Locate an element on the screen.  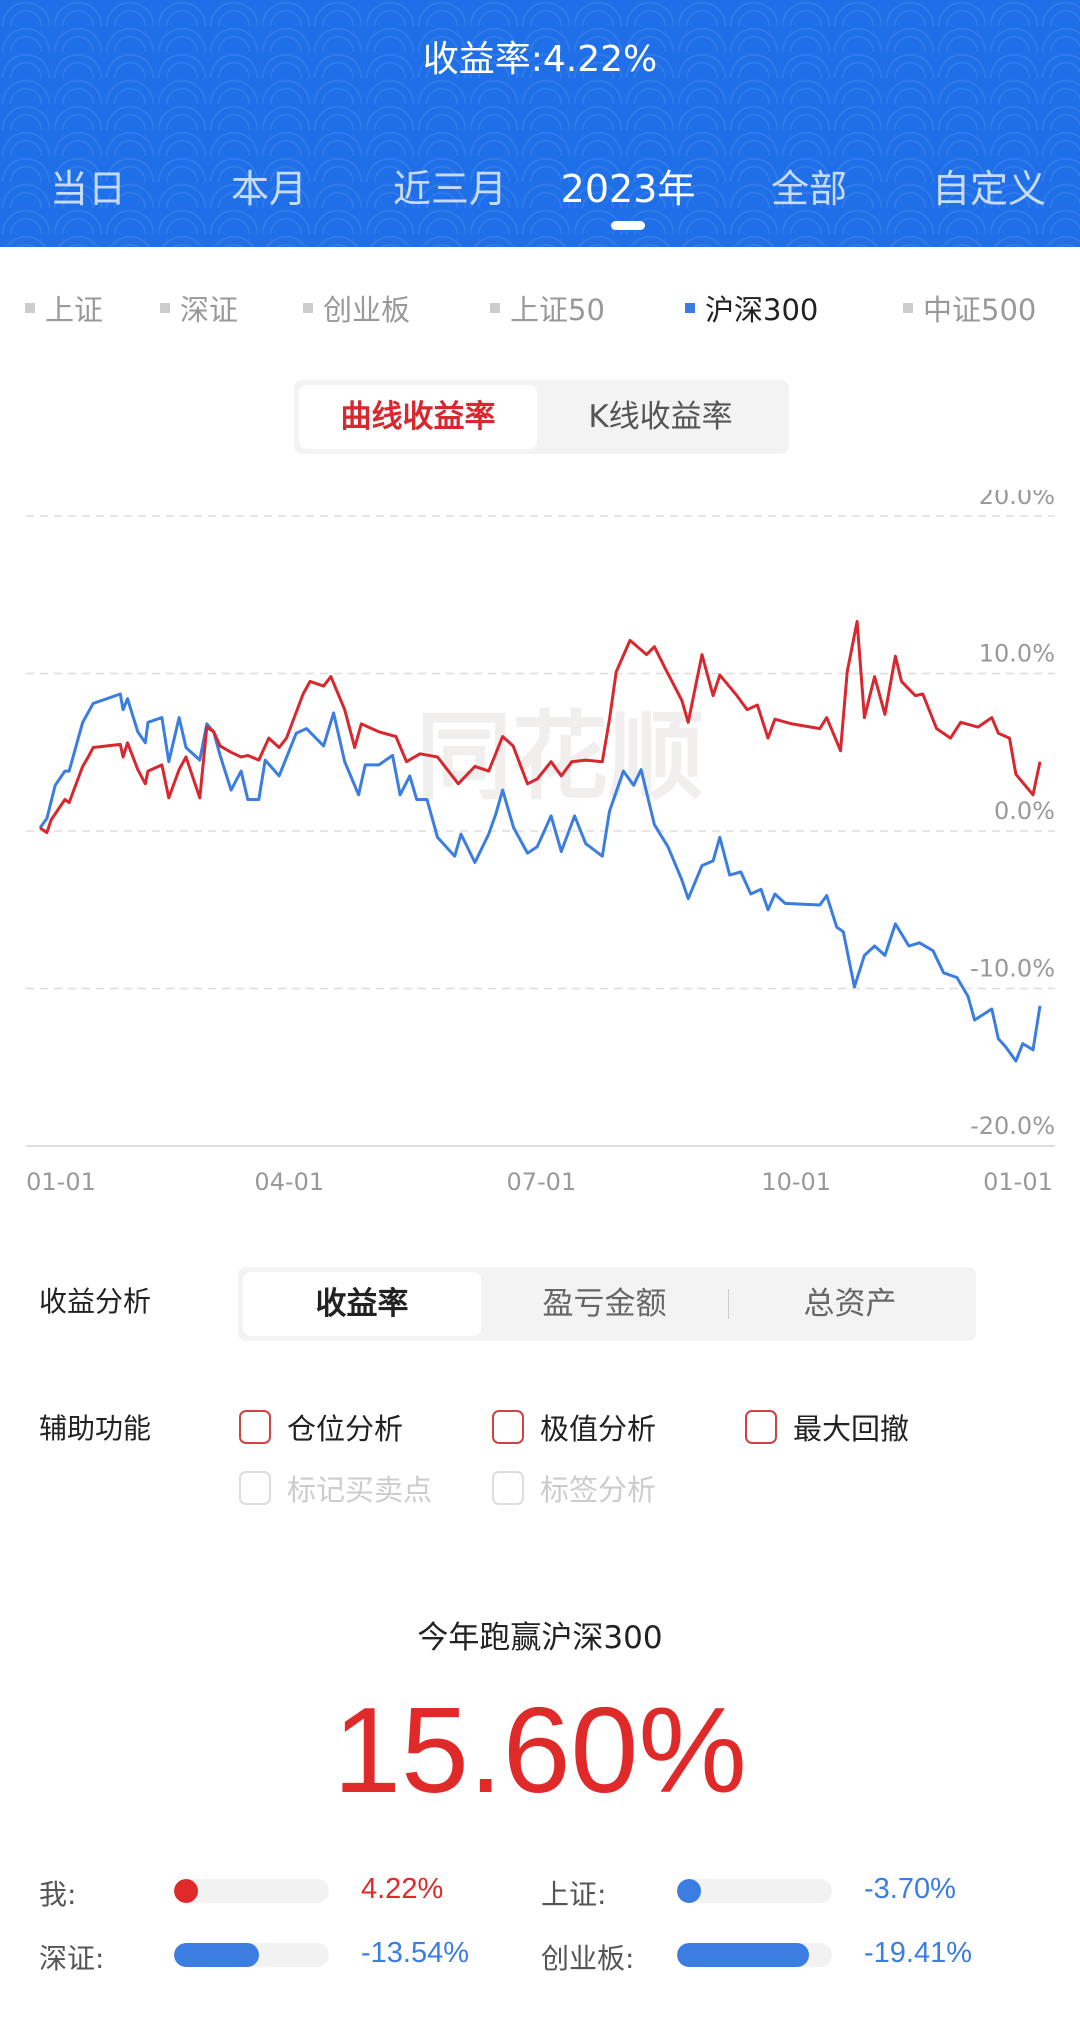
index-label: 上证50 is located at coordinates (557, 310).